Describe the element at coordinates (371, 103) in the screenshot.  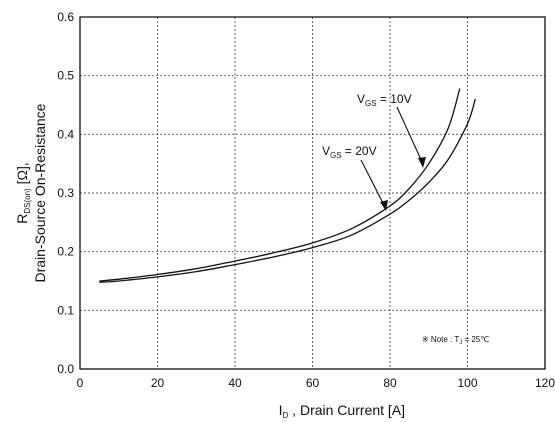
I see `annotation-vgs-10v-sub: GS` at that location.